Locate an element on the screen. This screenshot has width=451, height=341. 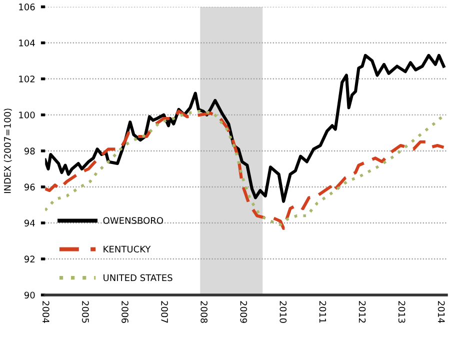
x-tick-label: 2013 is located at coordinates (402, 312).